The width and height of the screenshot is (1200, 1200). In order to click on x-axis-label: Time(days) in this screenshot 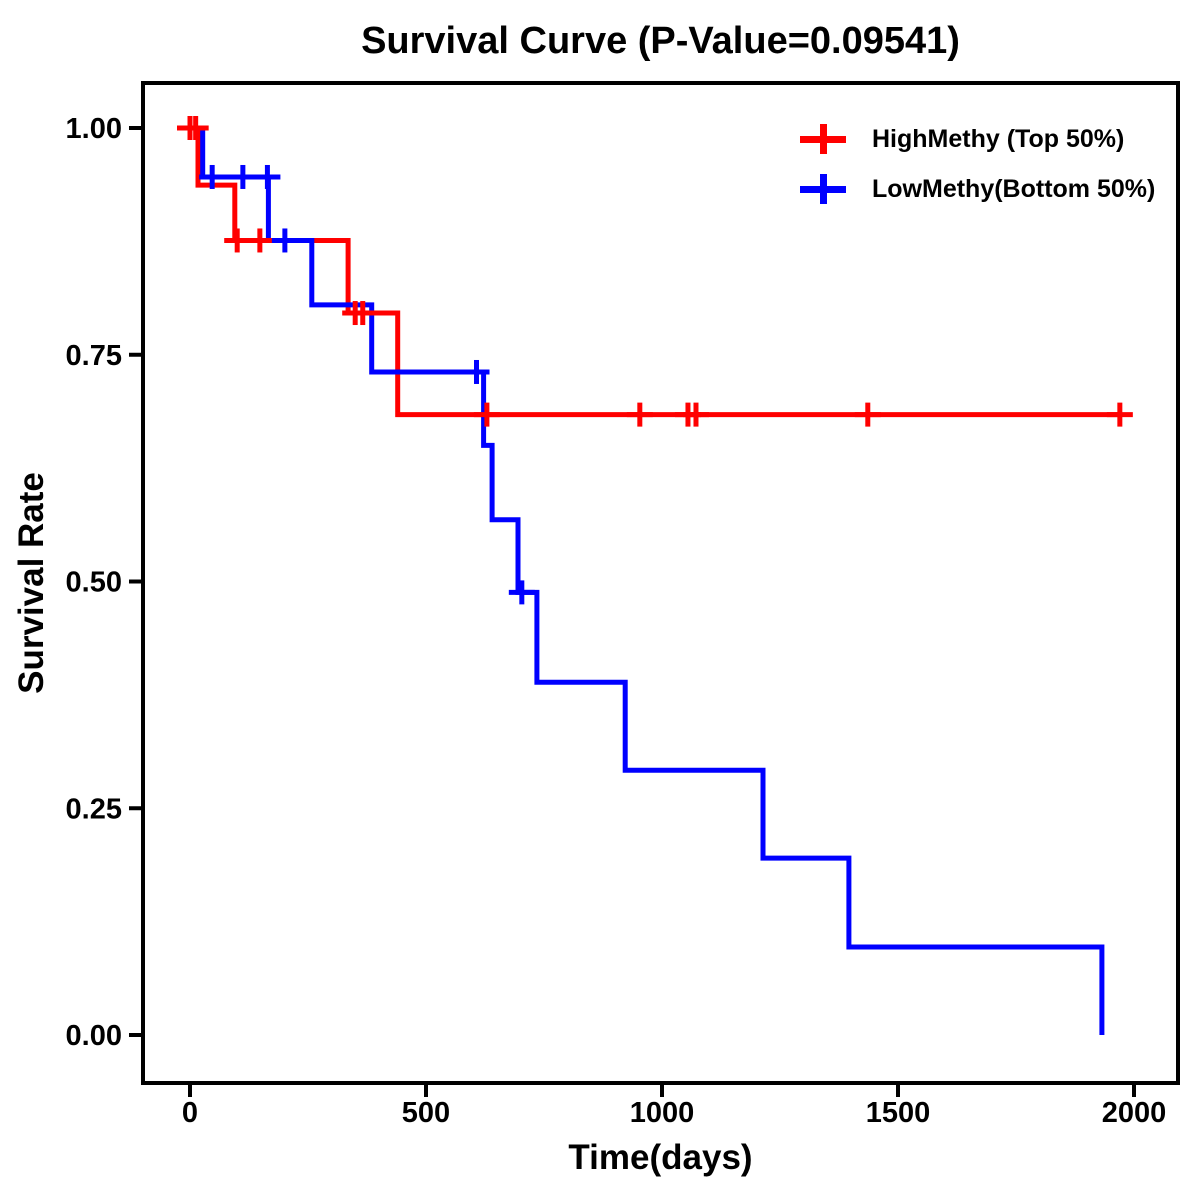, I will do `click(660, 1157)`.